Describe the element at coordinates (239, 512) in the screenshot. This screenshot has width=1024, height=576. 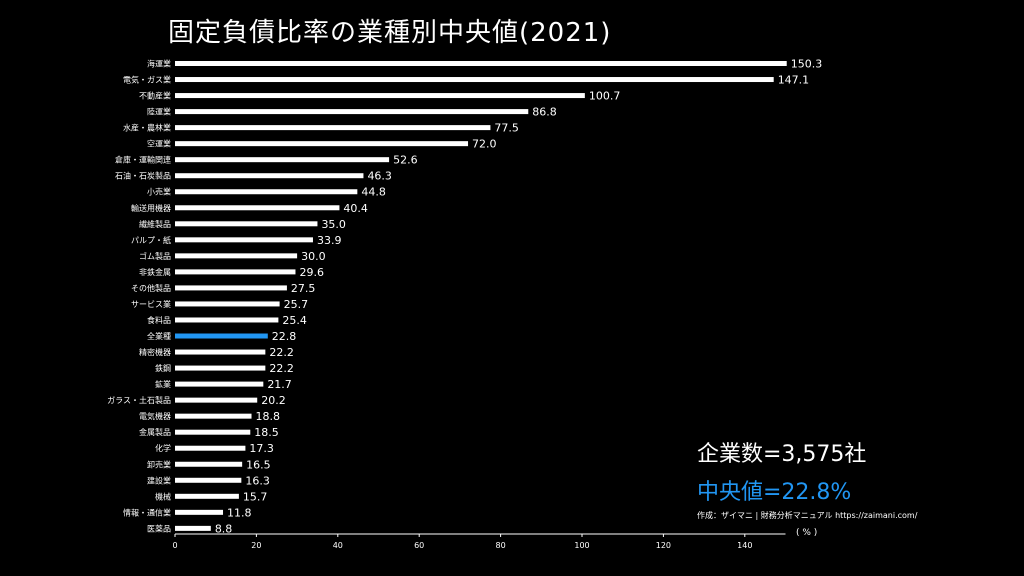
I see `value-label: 11.8` at that location.